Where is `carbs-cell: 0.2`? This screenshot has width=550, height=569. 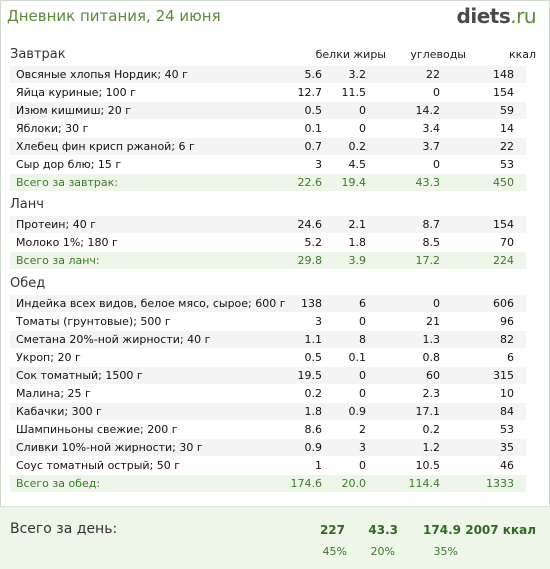
carbs-cell: 0.2 is located at coordinates (431, 429).